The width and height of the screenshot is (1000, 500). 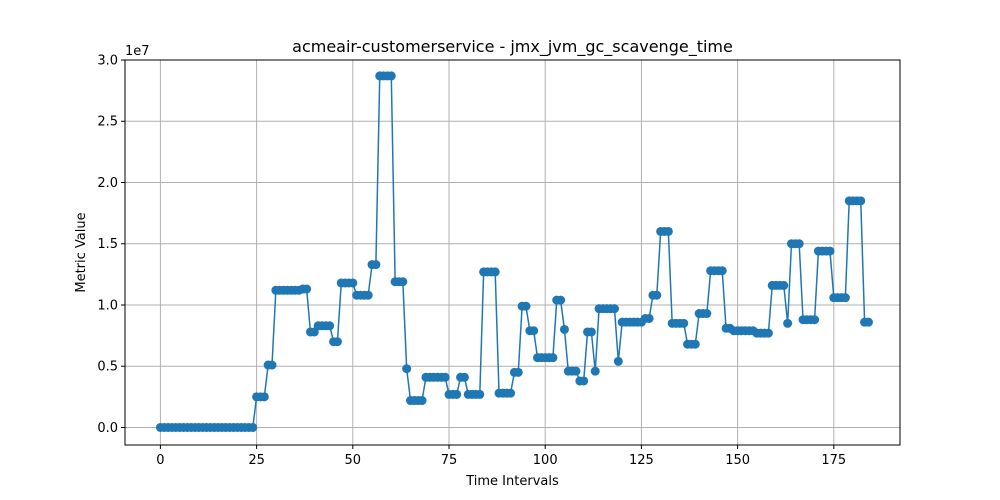 I want to click on x-tick-label: 75, so click(x=449, y=460).